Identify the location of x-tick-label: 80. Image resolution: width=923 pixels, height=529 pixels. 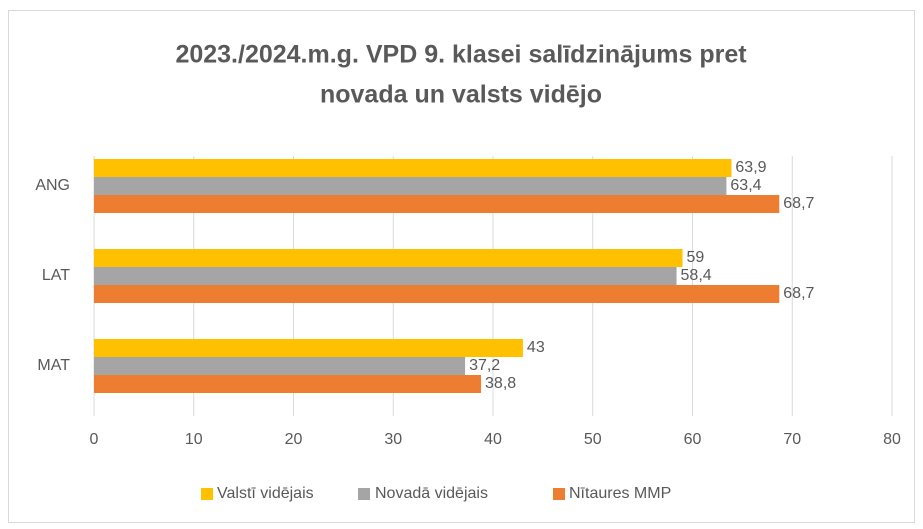
(892, 439).